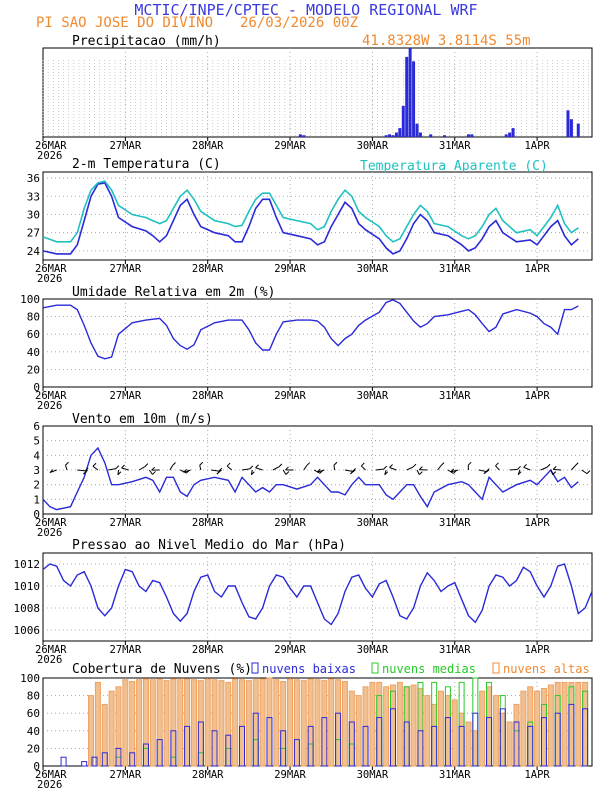 This screenshot has height=792, width=612. Describe the element at coordinates (290, 650) in the screenshot. I see `x-tick-label: 29MAR` at that location.